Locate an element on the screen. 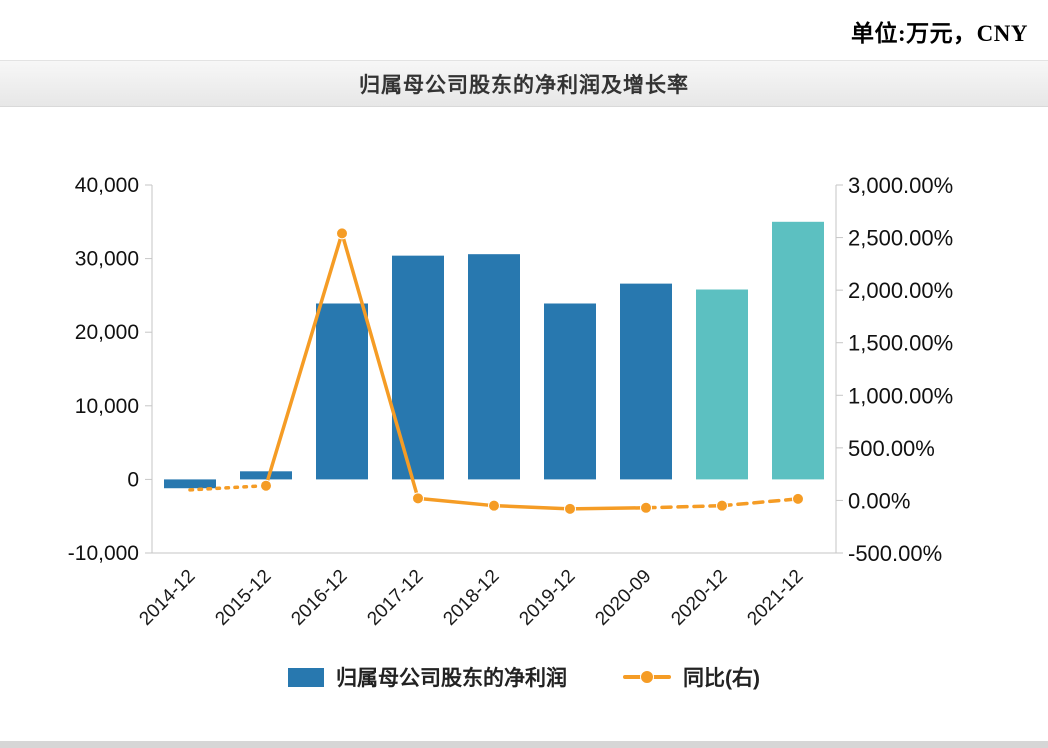  panel-header: 归属母公司股东的净利润及增长率 is located at coordinates (524, 84).